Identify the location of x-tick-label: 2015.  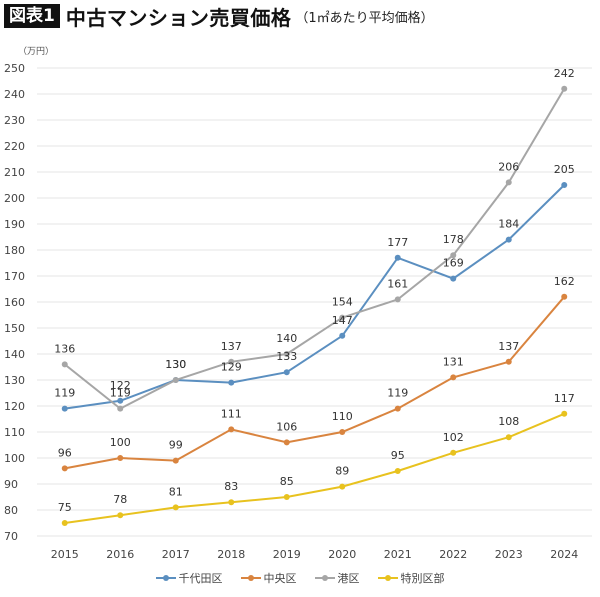
(65, 554).